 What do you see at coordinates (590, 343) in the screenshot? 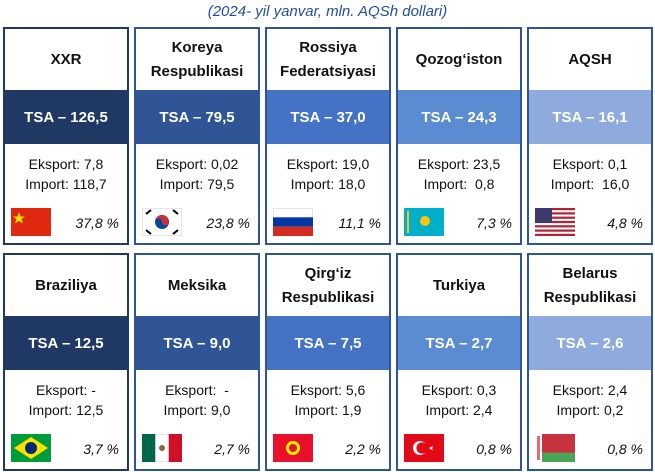
I see `tsa-band: TSA – 2,6` at bounding box center [590, 343].